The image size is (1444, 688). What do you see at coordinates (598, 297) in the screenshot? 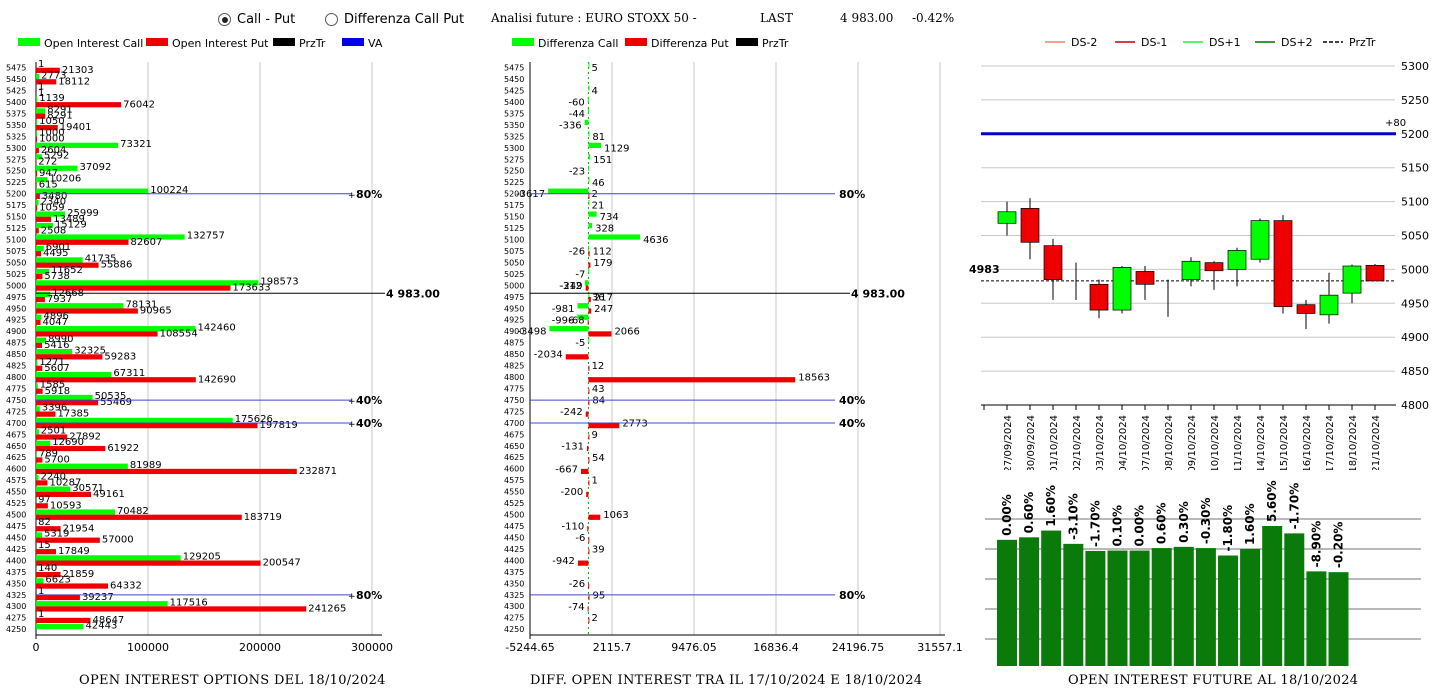
I see `diff-value-label: 36` at bounding box center [598, 297].